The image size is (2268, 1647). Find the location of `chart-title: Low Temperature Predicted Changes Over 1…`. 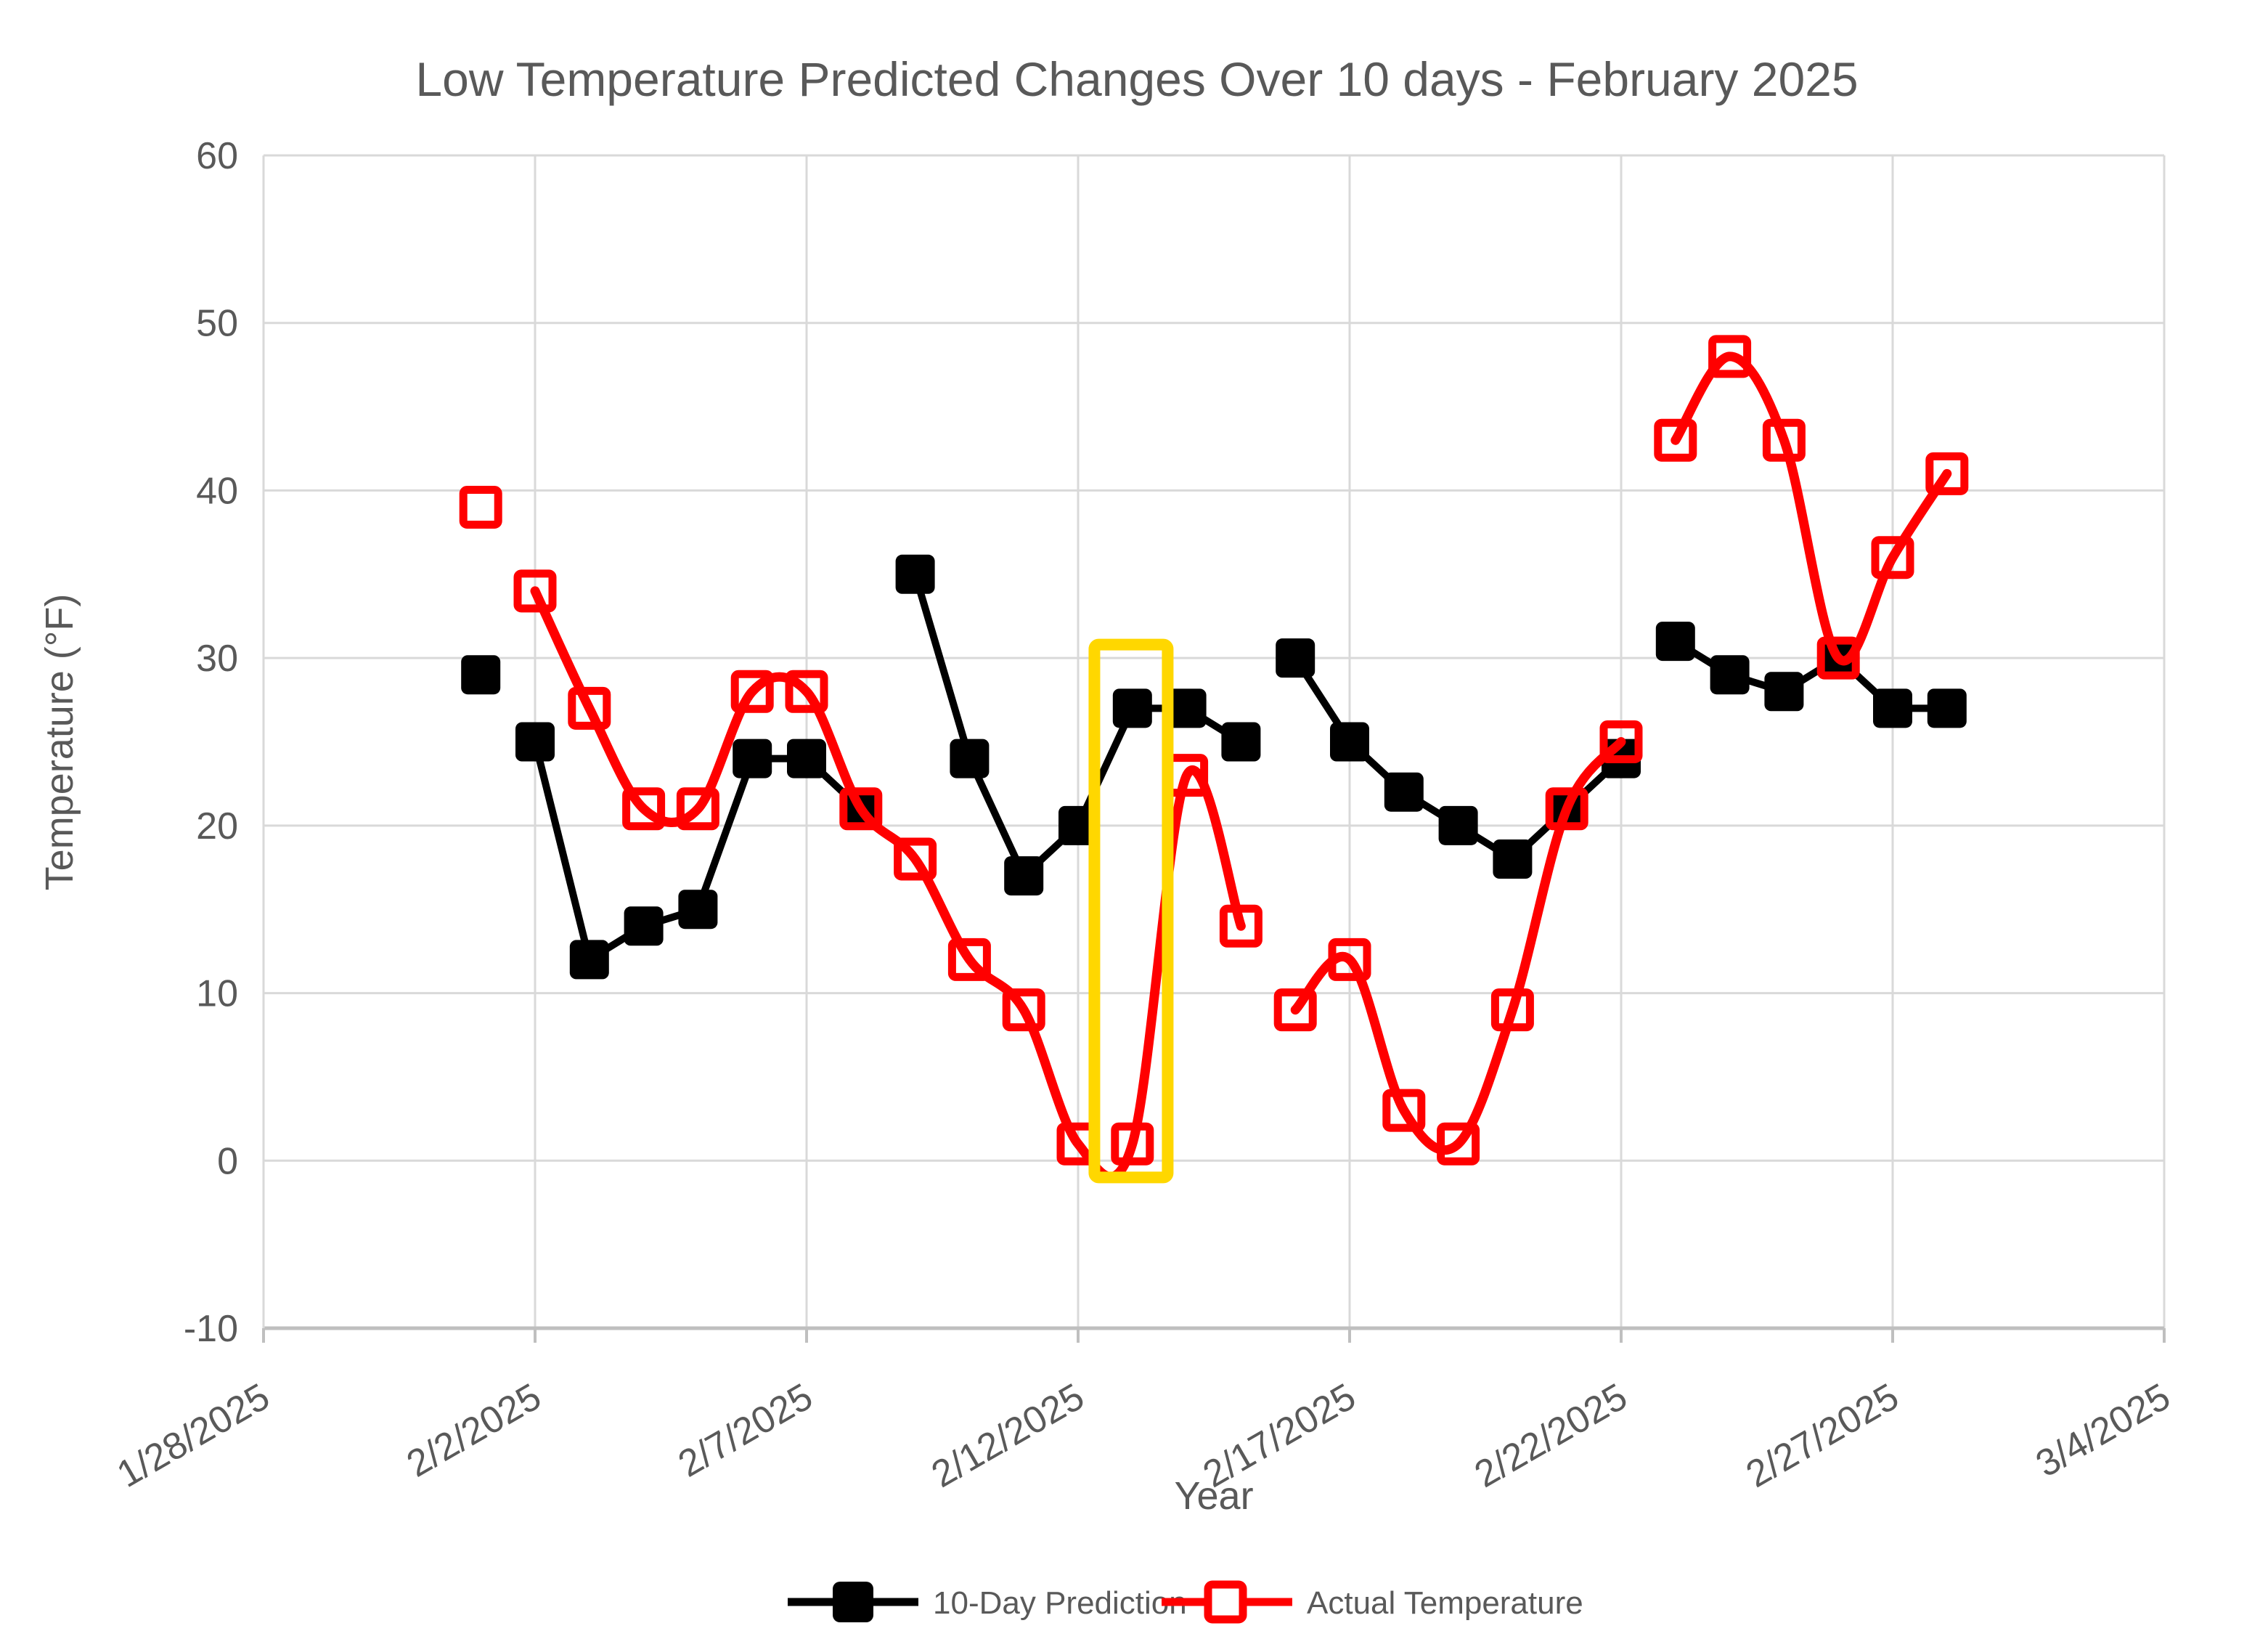

chart-title: Low Temperature Predicted Changes Over 1… is located at coordinates (1137, 79).